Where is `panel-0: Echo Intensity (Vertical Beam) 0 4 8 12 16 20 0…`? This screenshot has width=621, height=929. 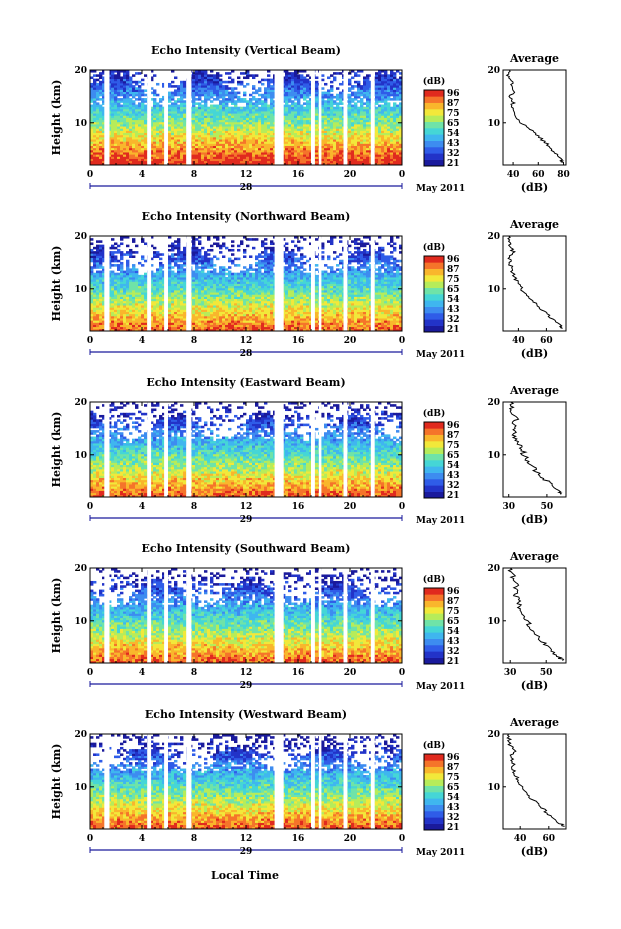 panel-0: Echo Intensity (Vertical Beam) 0 4 8 12 16 20 0… is located at coordinates (310, 119).